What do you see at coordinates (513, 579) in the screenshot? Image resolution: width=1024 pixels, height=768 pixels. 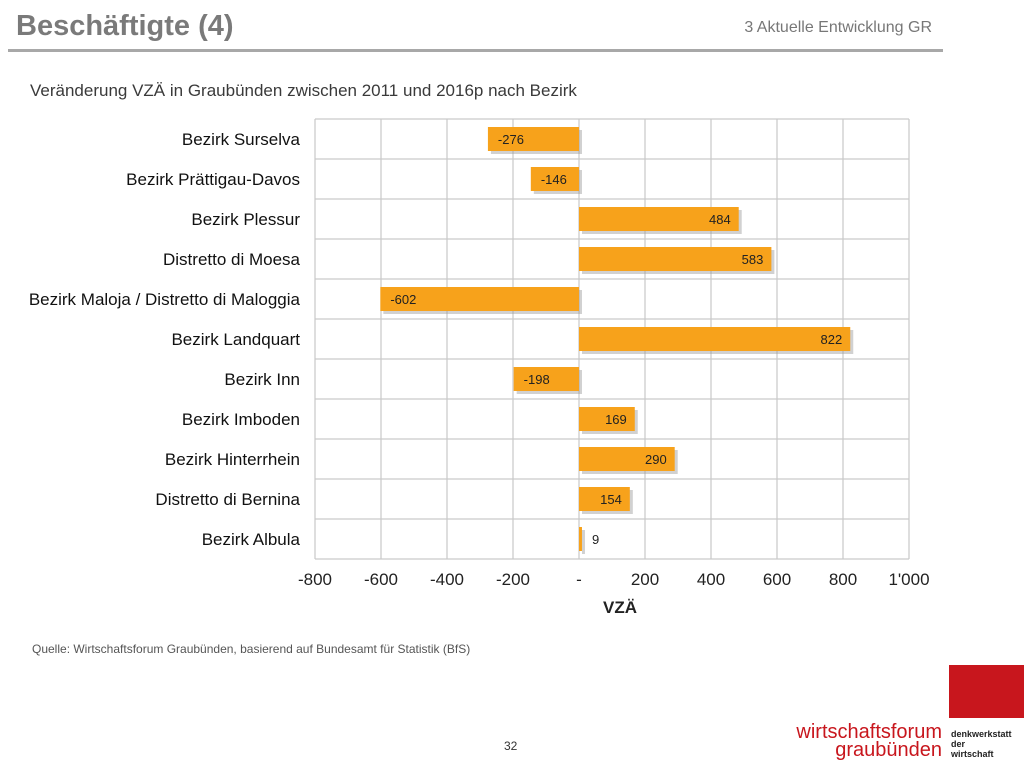 I see `x-tick-label: -200` at bounding box center [513, 579].